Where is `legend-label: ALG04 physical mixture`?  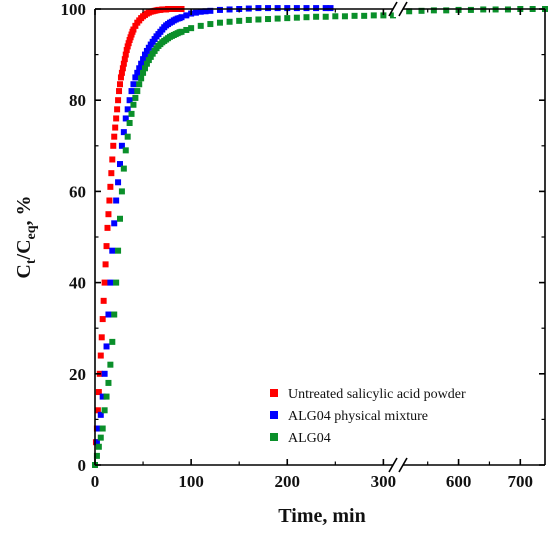 legend-label: ALG04 physical mixture is located at coordinates (358, 416).